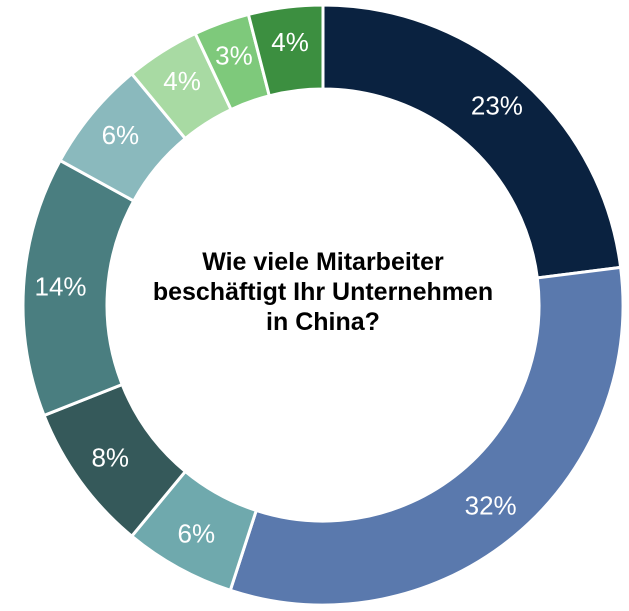 The image size is (629, 611). I want to click on data-label: 14%, so click(60, 286).